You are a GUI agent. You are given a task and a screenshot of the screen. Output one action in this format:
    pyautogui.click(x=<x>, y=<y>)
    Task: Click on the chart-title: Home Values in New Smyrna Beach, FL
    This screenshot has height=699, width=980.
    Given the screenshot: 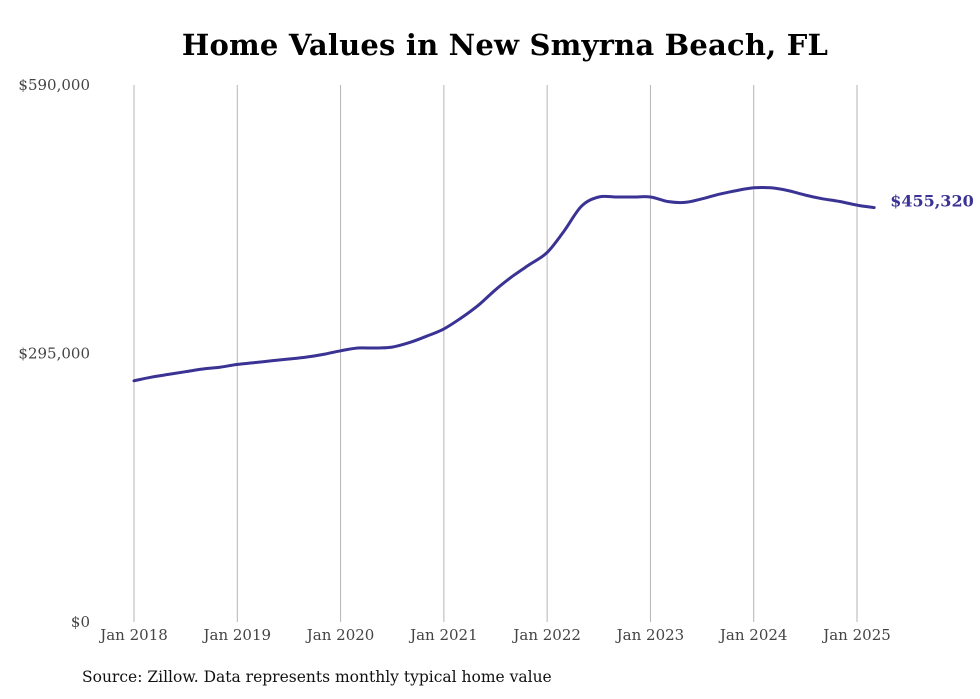 What is the action you would take?
    pyautogui.click(x=505, y=45)
    